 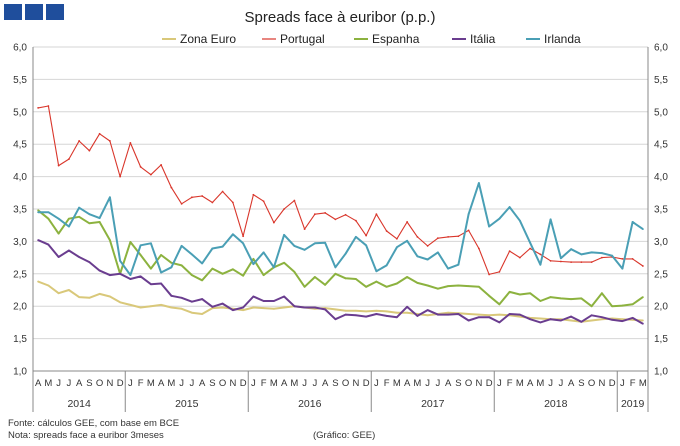 What do you see at coordinates (633, 404) in the screenshot?
I see `x-year-label: 2019` at bounding box center [633, 404].